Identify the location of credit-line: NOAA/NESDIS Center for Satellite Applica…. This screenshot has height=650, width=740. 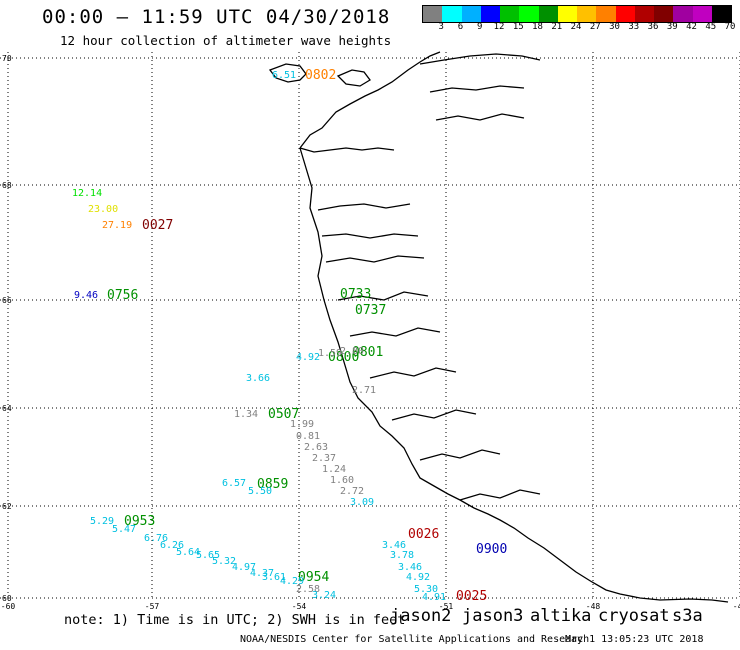
(415, 639).